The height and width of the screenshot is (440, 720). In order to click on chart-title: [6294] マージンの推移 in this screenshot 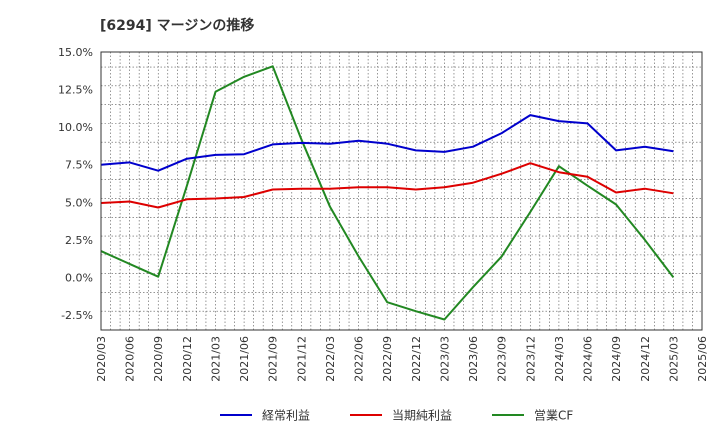, I will do `click(177, 25)`.